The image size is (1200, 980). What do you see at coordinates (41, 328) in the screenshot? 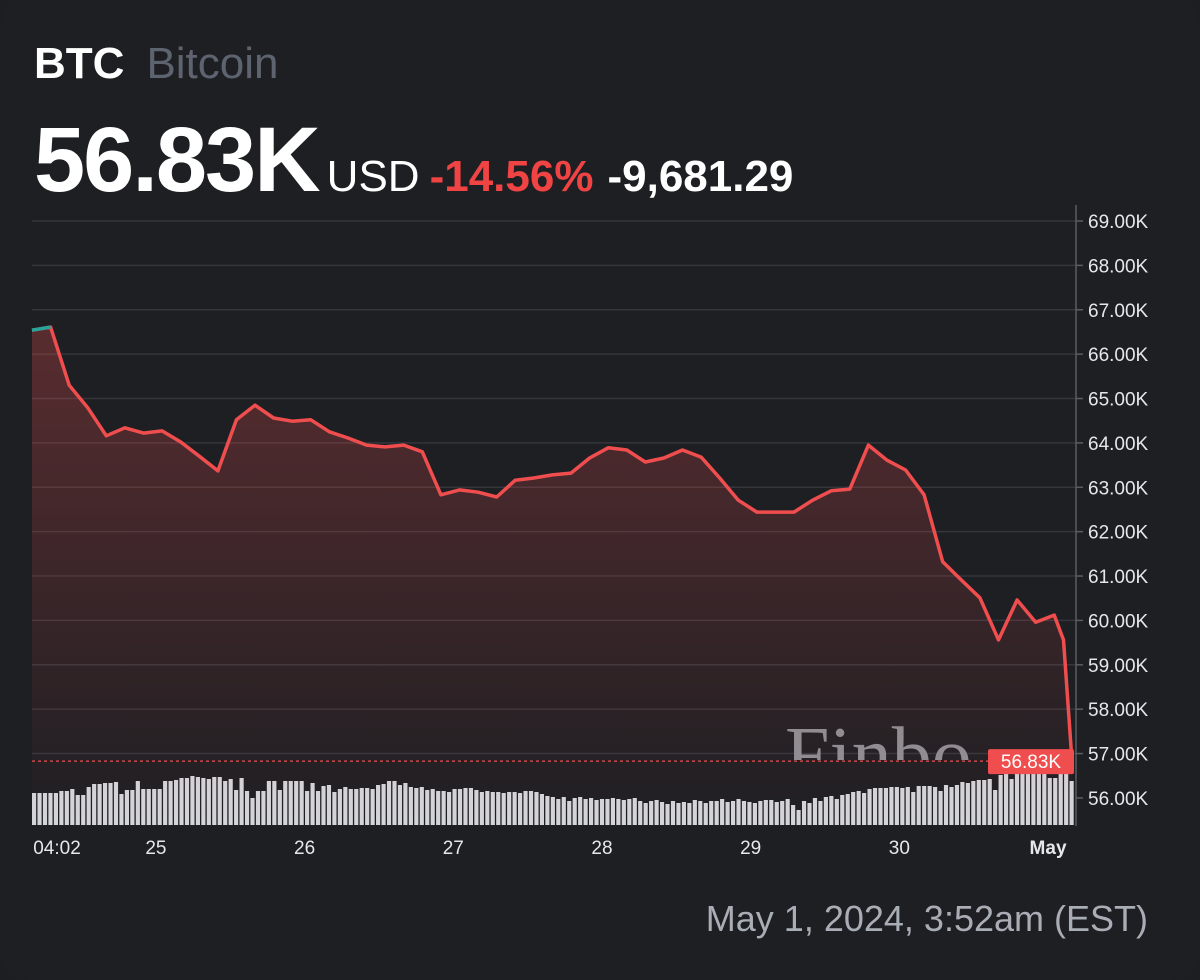
I see `price-line-up-segment` at bounding box center [41, 328].